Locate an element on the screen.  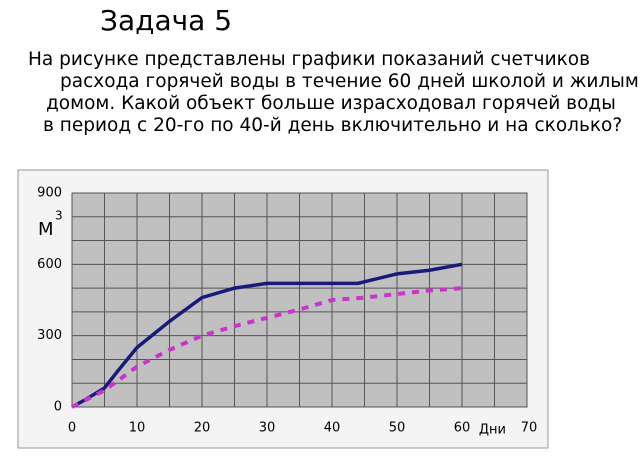
x-tick-label: 50 is located at coordinates (397, 428).